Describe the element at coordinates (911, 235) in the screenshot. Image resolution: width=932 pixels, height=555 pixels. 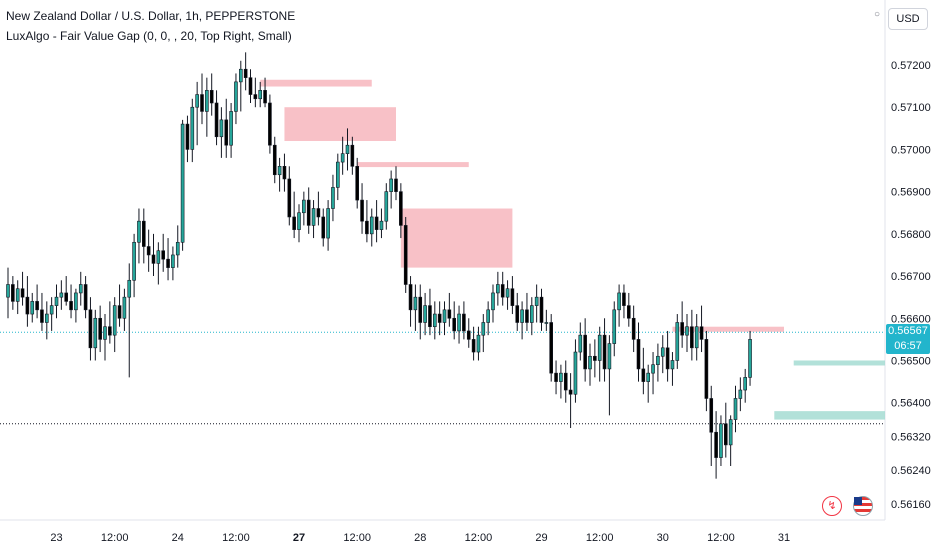
I see `y-tick-label: 0.56800` at that location.